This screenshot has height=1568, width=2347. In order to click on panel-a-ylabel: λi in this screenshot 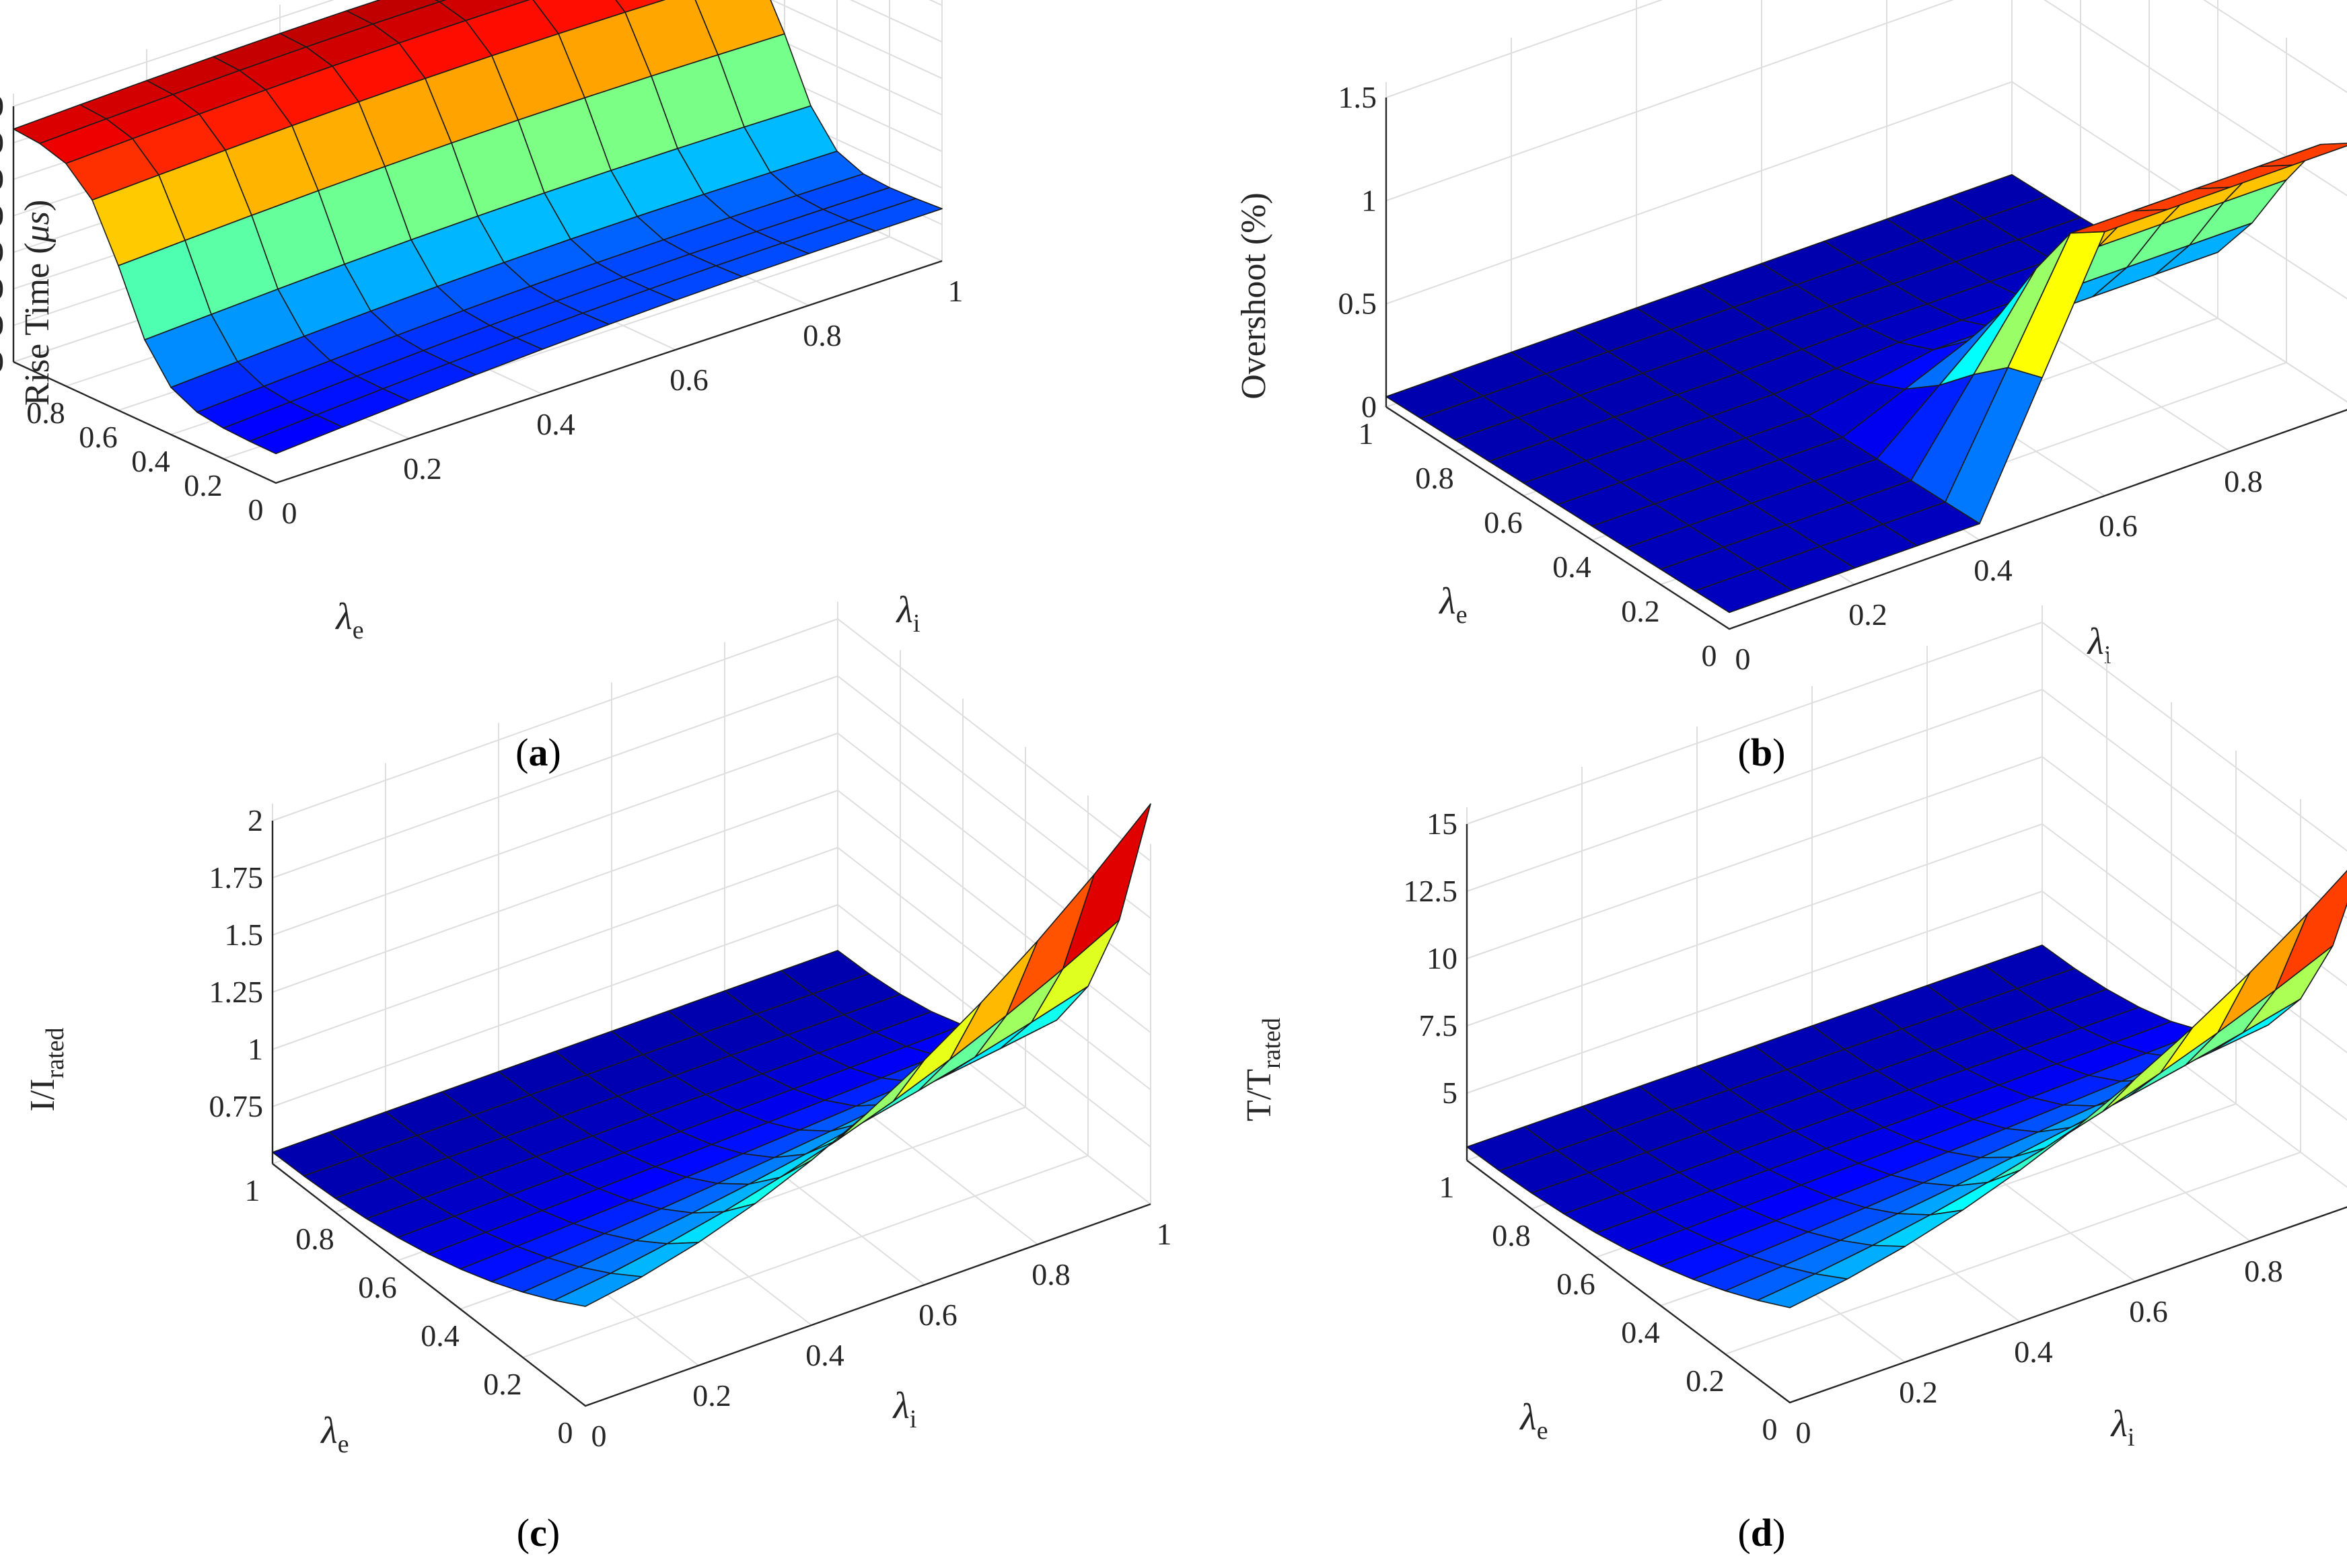, I will do `click(908, 613)`.